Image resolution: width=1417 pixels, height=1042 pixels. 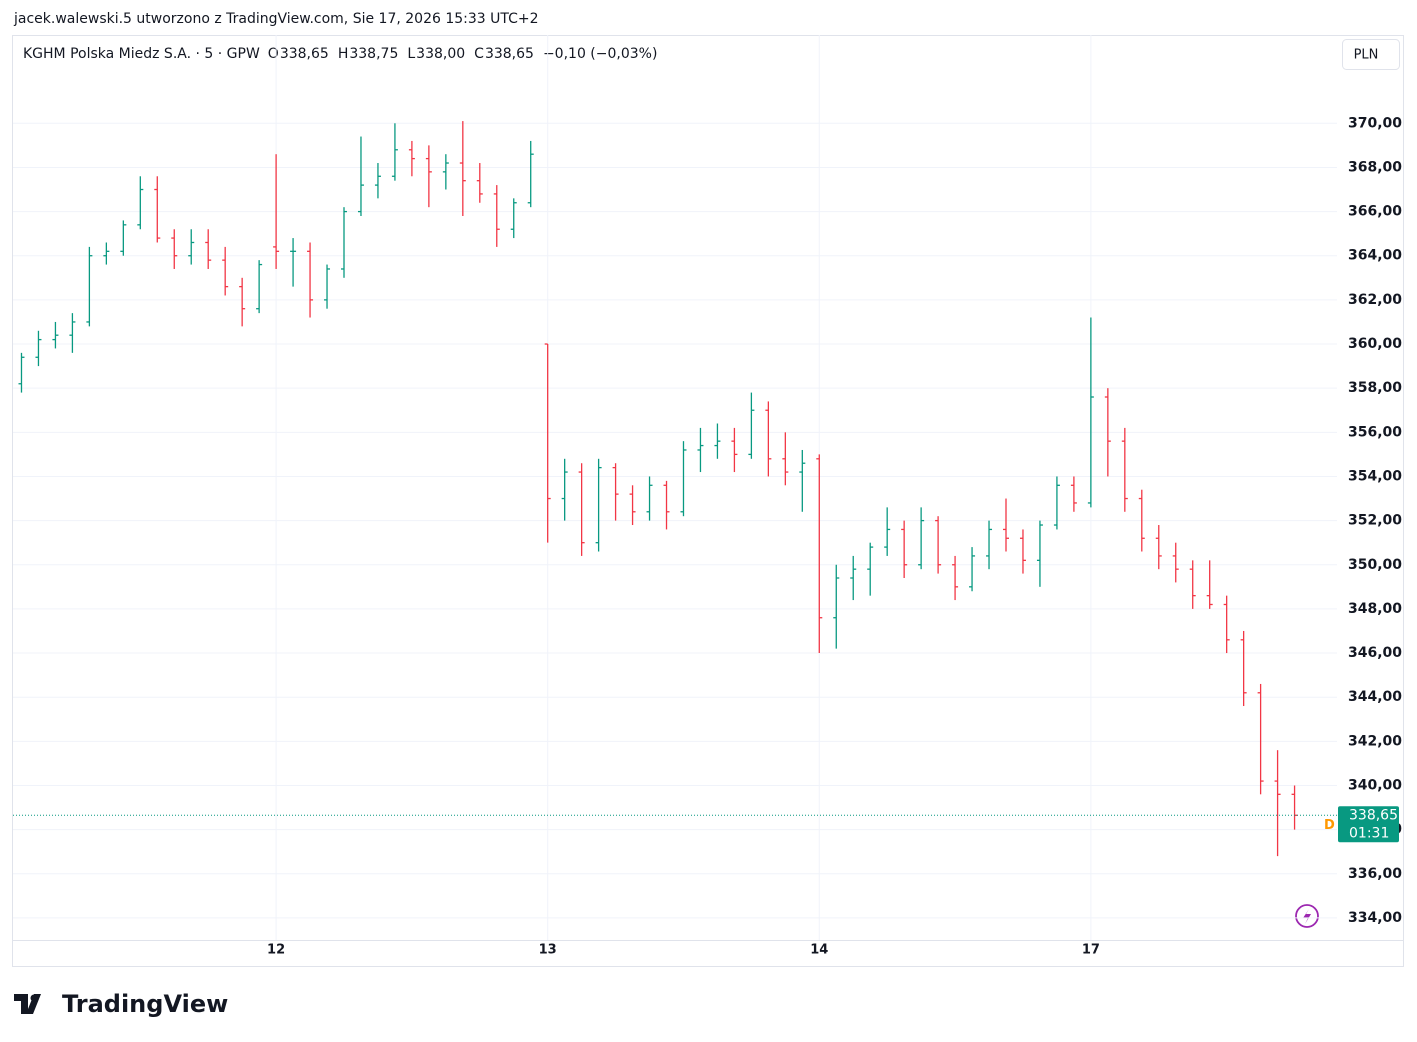 What do you see at coordinates (343, 54) in the screenshot?
I see `legend-text: H` at bounding box center [343, 54].